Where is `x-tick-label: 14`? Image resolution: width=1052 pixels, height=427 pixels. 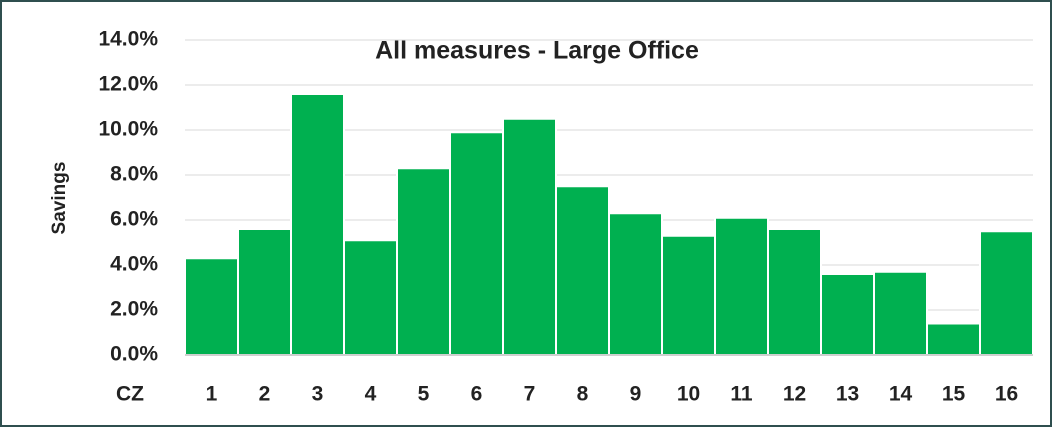 x-tick-label: 14 is located at coordinates (901, 394).